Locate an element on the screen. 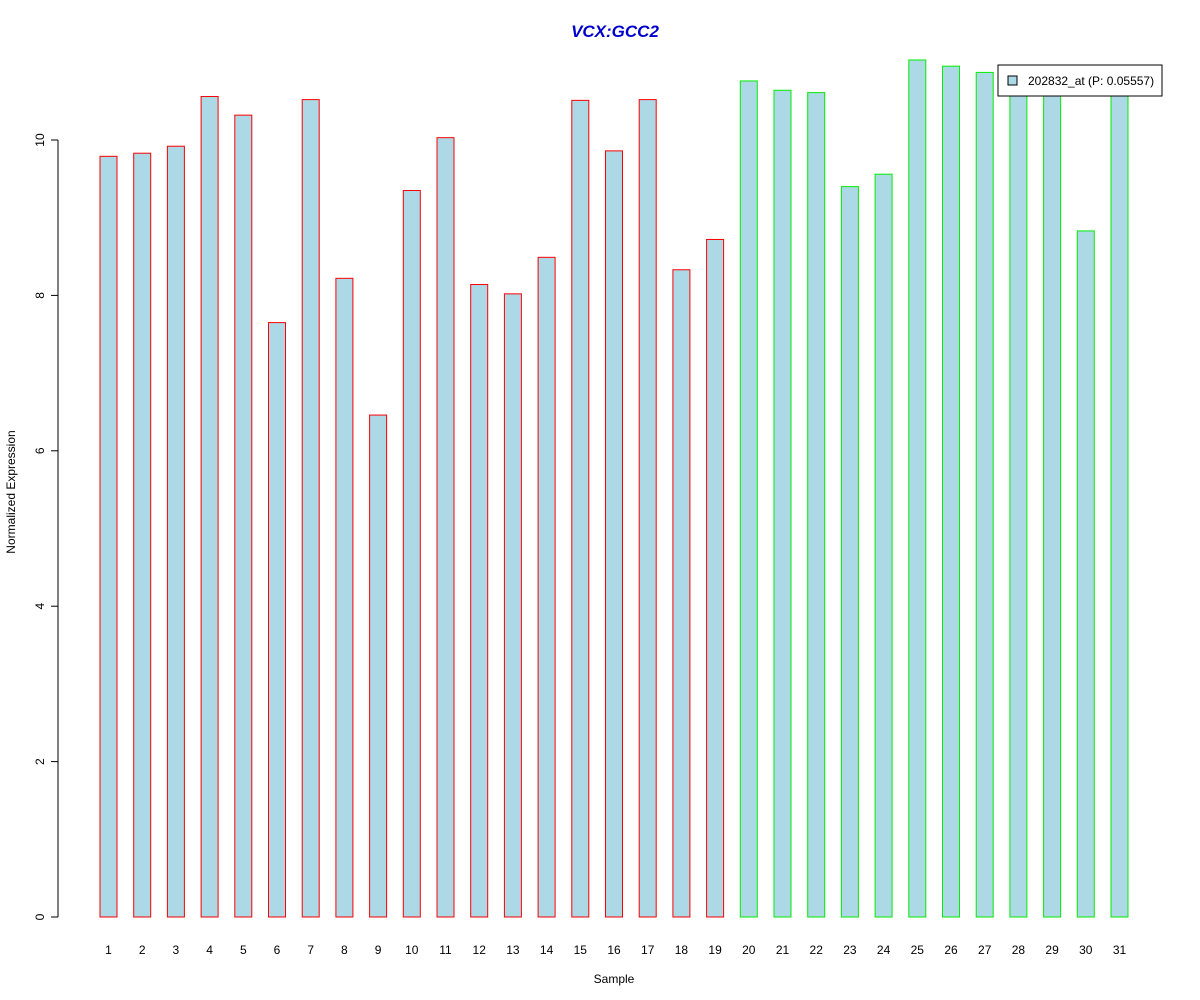  y-tick-label: 2 is located at coordinates (40, 761).